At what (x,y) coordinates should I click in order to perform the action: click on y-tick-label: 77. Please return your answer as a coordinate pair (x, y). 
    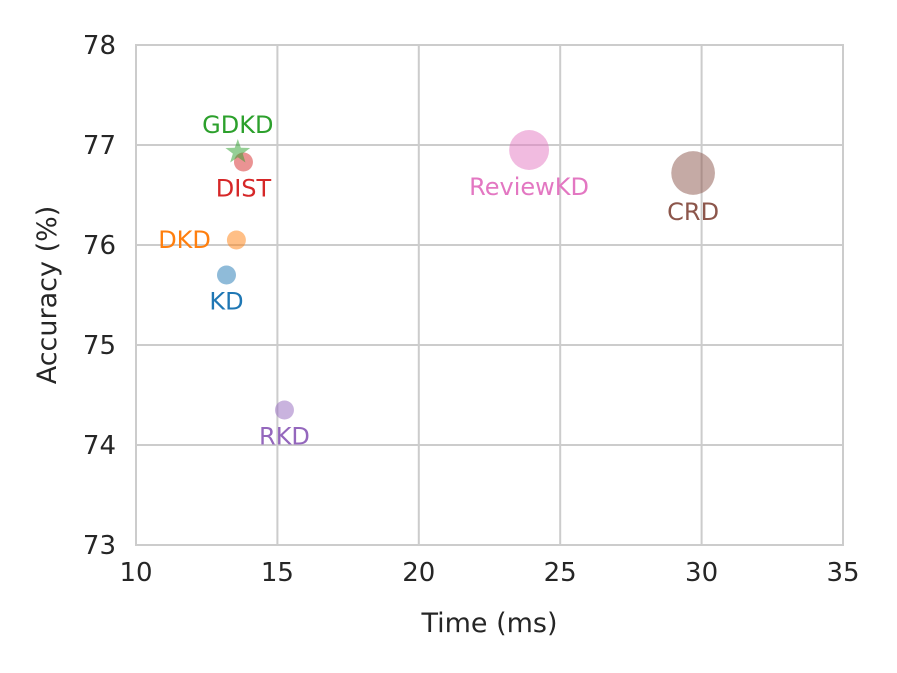
    Looking at the image, I should click on (99, 146).